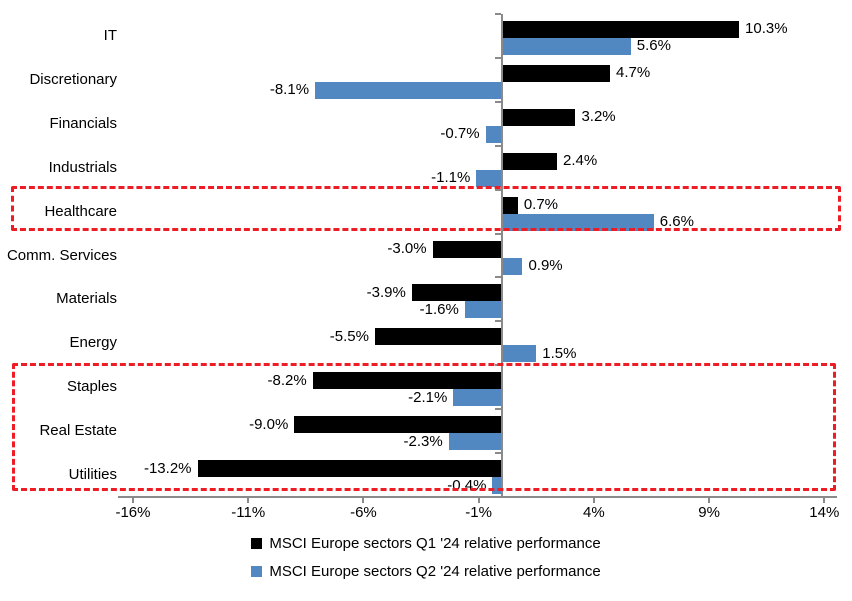  Describe the element at coordinates (407, 248) in the screenshot. I see `data-label-q1-comm-services: -3.0%` at that location.